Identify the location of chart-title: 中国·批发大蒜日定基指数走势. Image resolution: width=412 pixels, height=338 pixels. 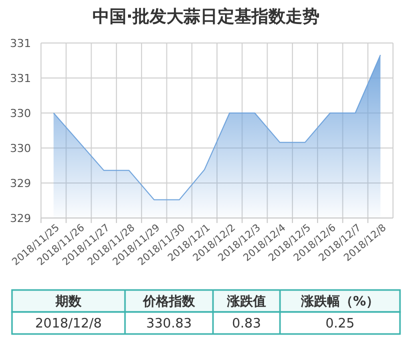
(206, 17).